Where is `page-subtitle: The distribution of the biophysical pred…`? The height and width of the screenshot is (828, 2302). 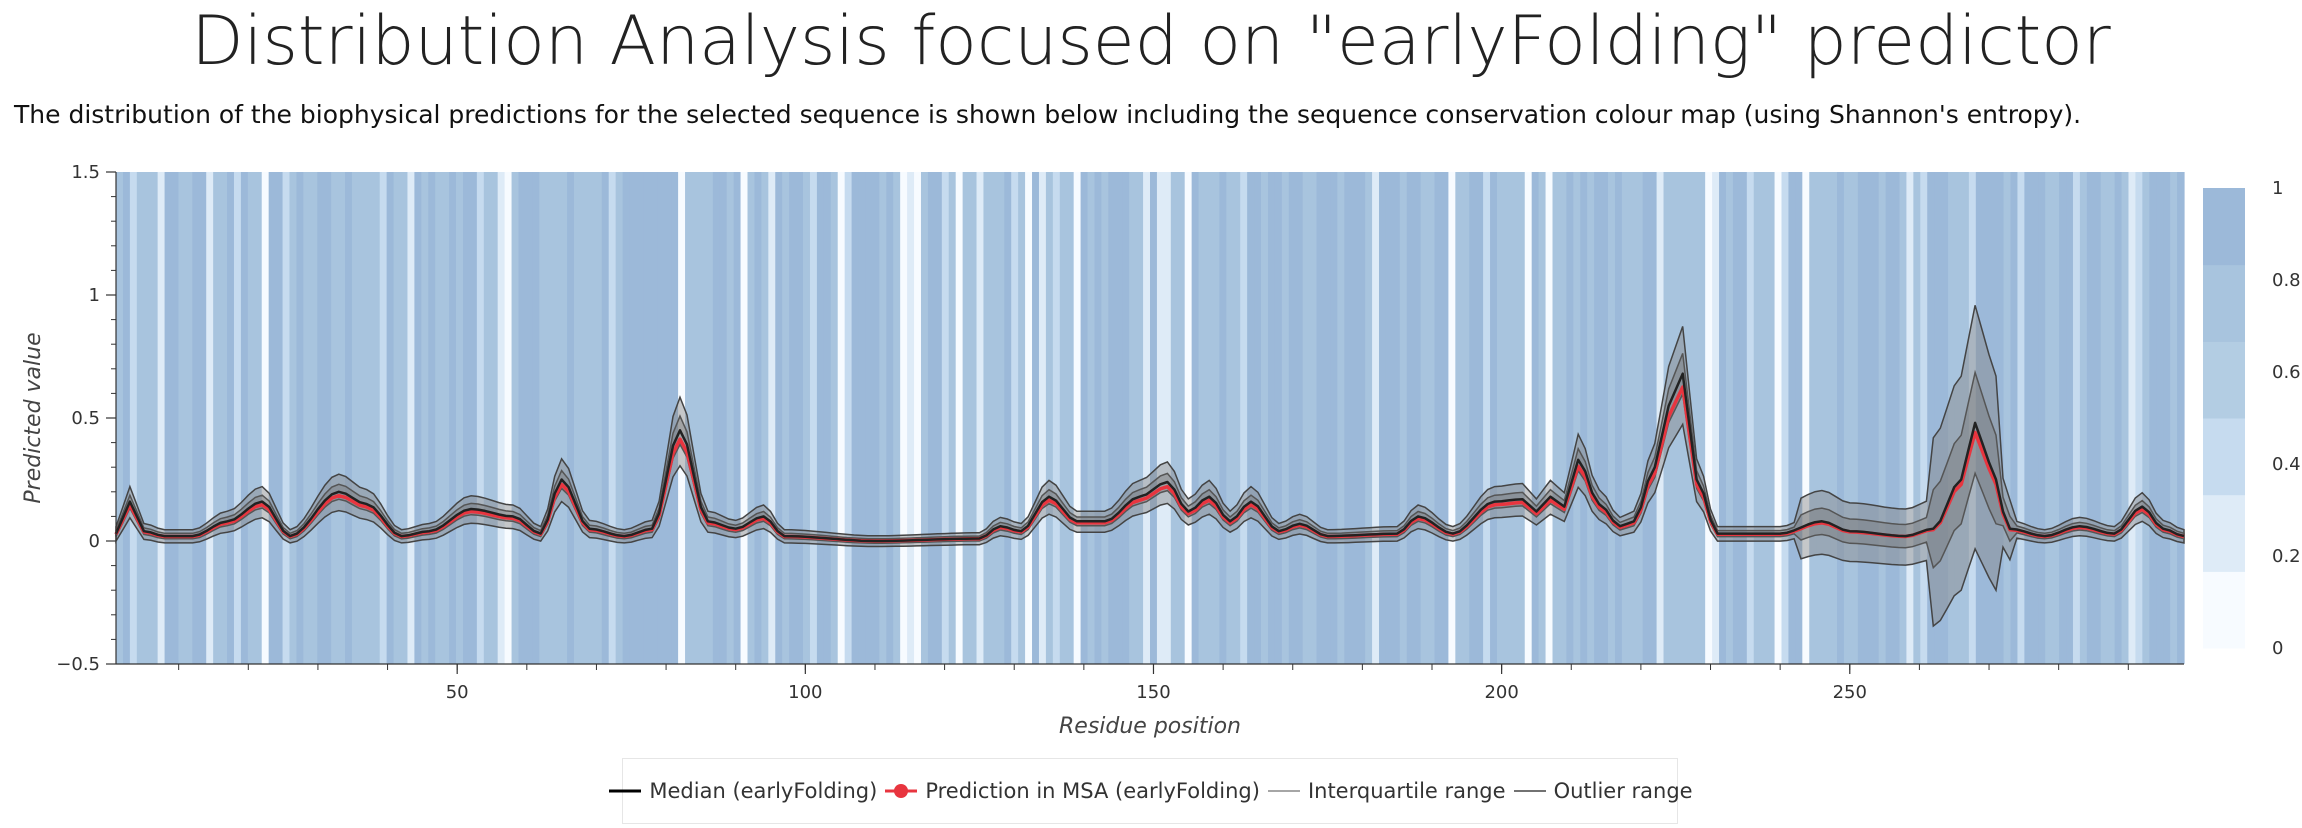
page-subtitle: The distribution of the biophysical pred… is located at coordinates (1048, 114).